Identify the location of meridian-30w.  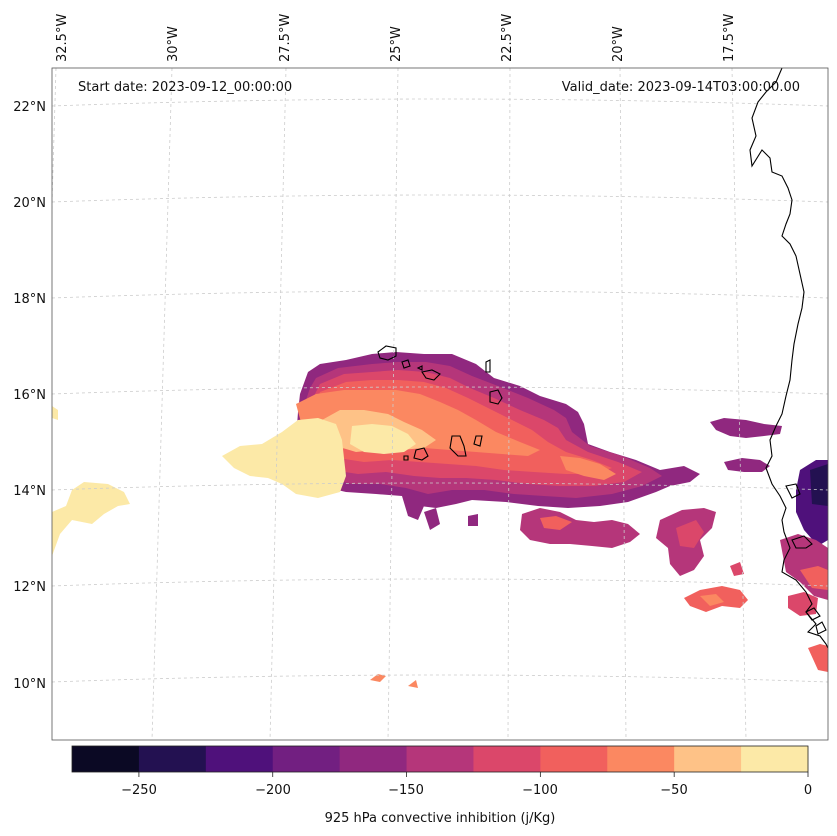
(162, 404).